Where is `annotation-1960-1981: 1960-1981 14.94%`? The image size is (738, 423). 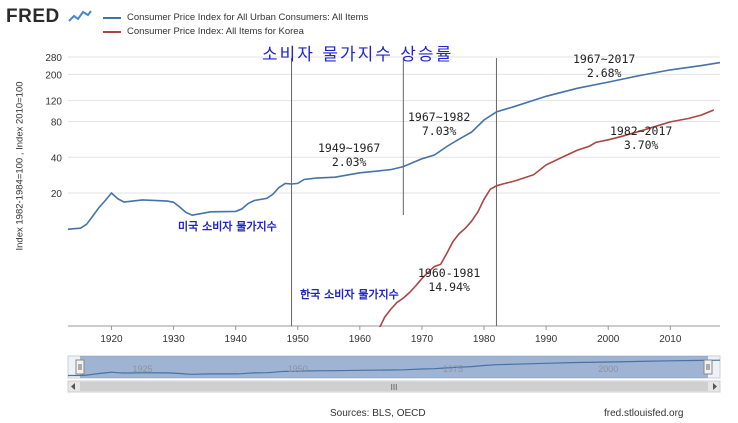
annotation-1960-1981: 1960-1981 14.94% is located at coordinates (449, 280).